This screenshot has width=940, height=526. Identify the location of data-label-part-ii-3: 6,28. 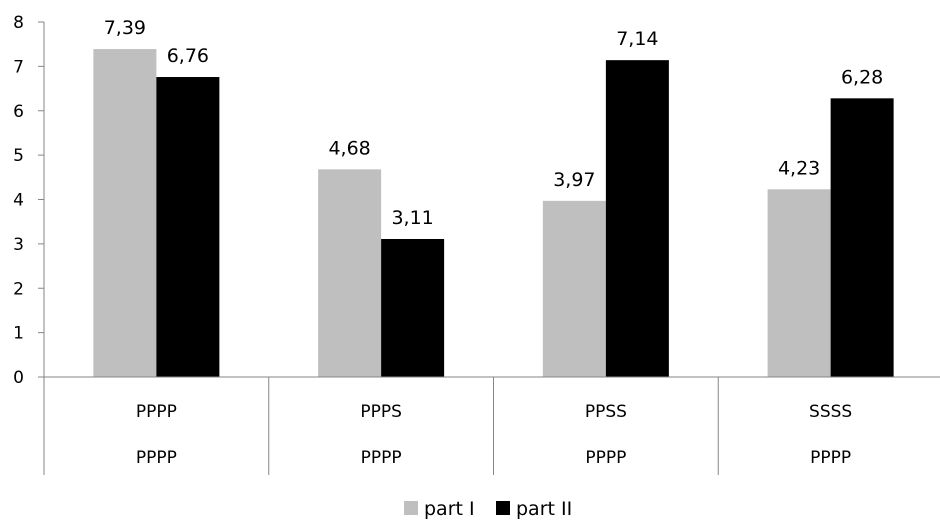
(862, 77).